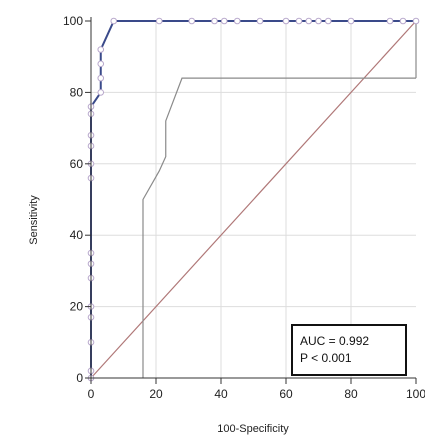  What do you see at coordinates (326, 358) in the screenshot?
I see `p-value: P < 0.001` at bounding box center [326, 358].